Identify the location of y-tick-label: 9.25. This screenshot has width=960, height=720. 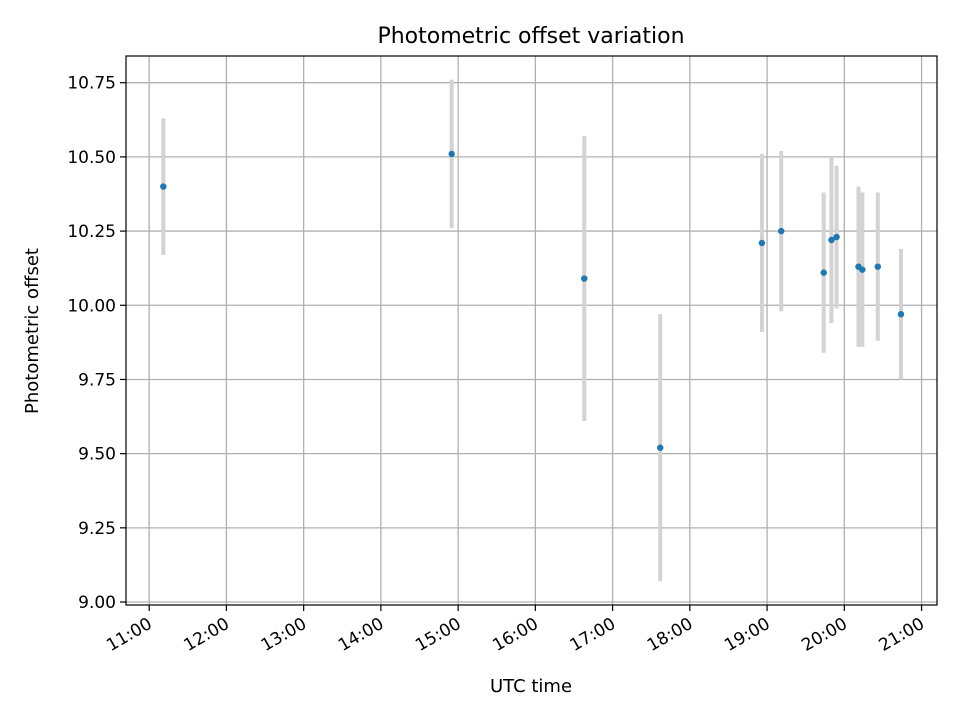
(97, 529).